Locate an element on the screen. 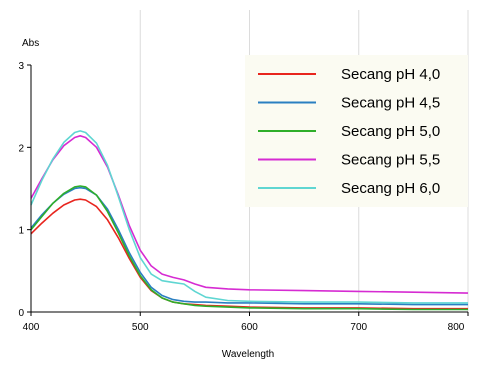 This screenshot has width=478, height=381. x-ticks: 400 500 600 700 800 is located at coordinates (246, 322).